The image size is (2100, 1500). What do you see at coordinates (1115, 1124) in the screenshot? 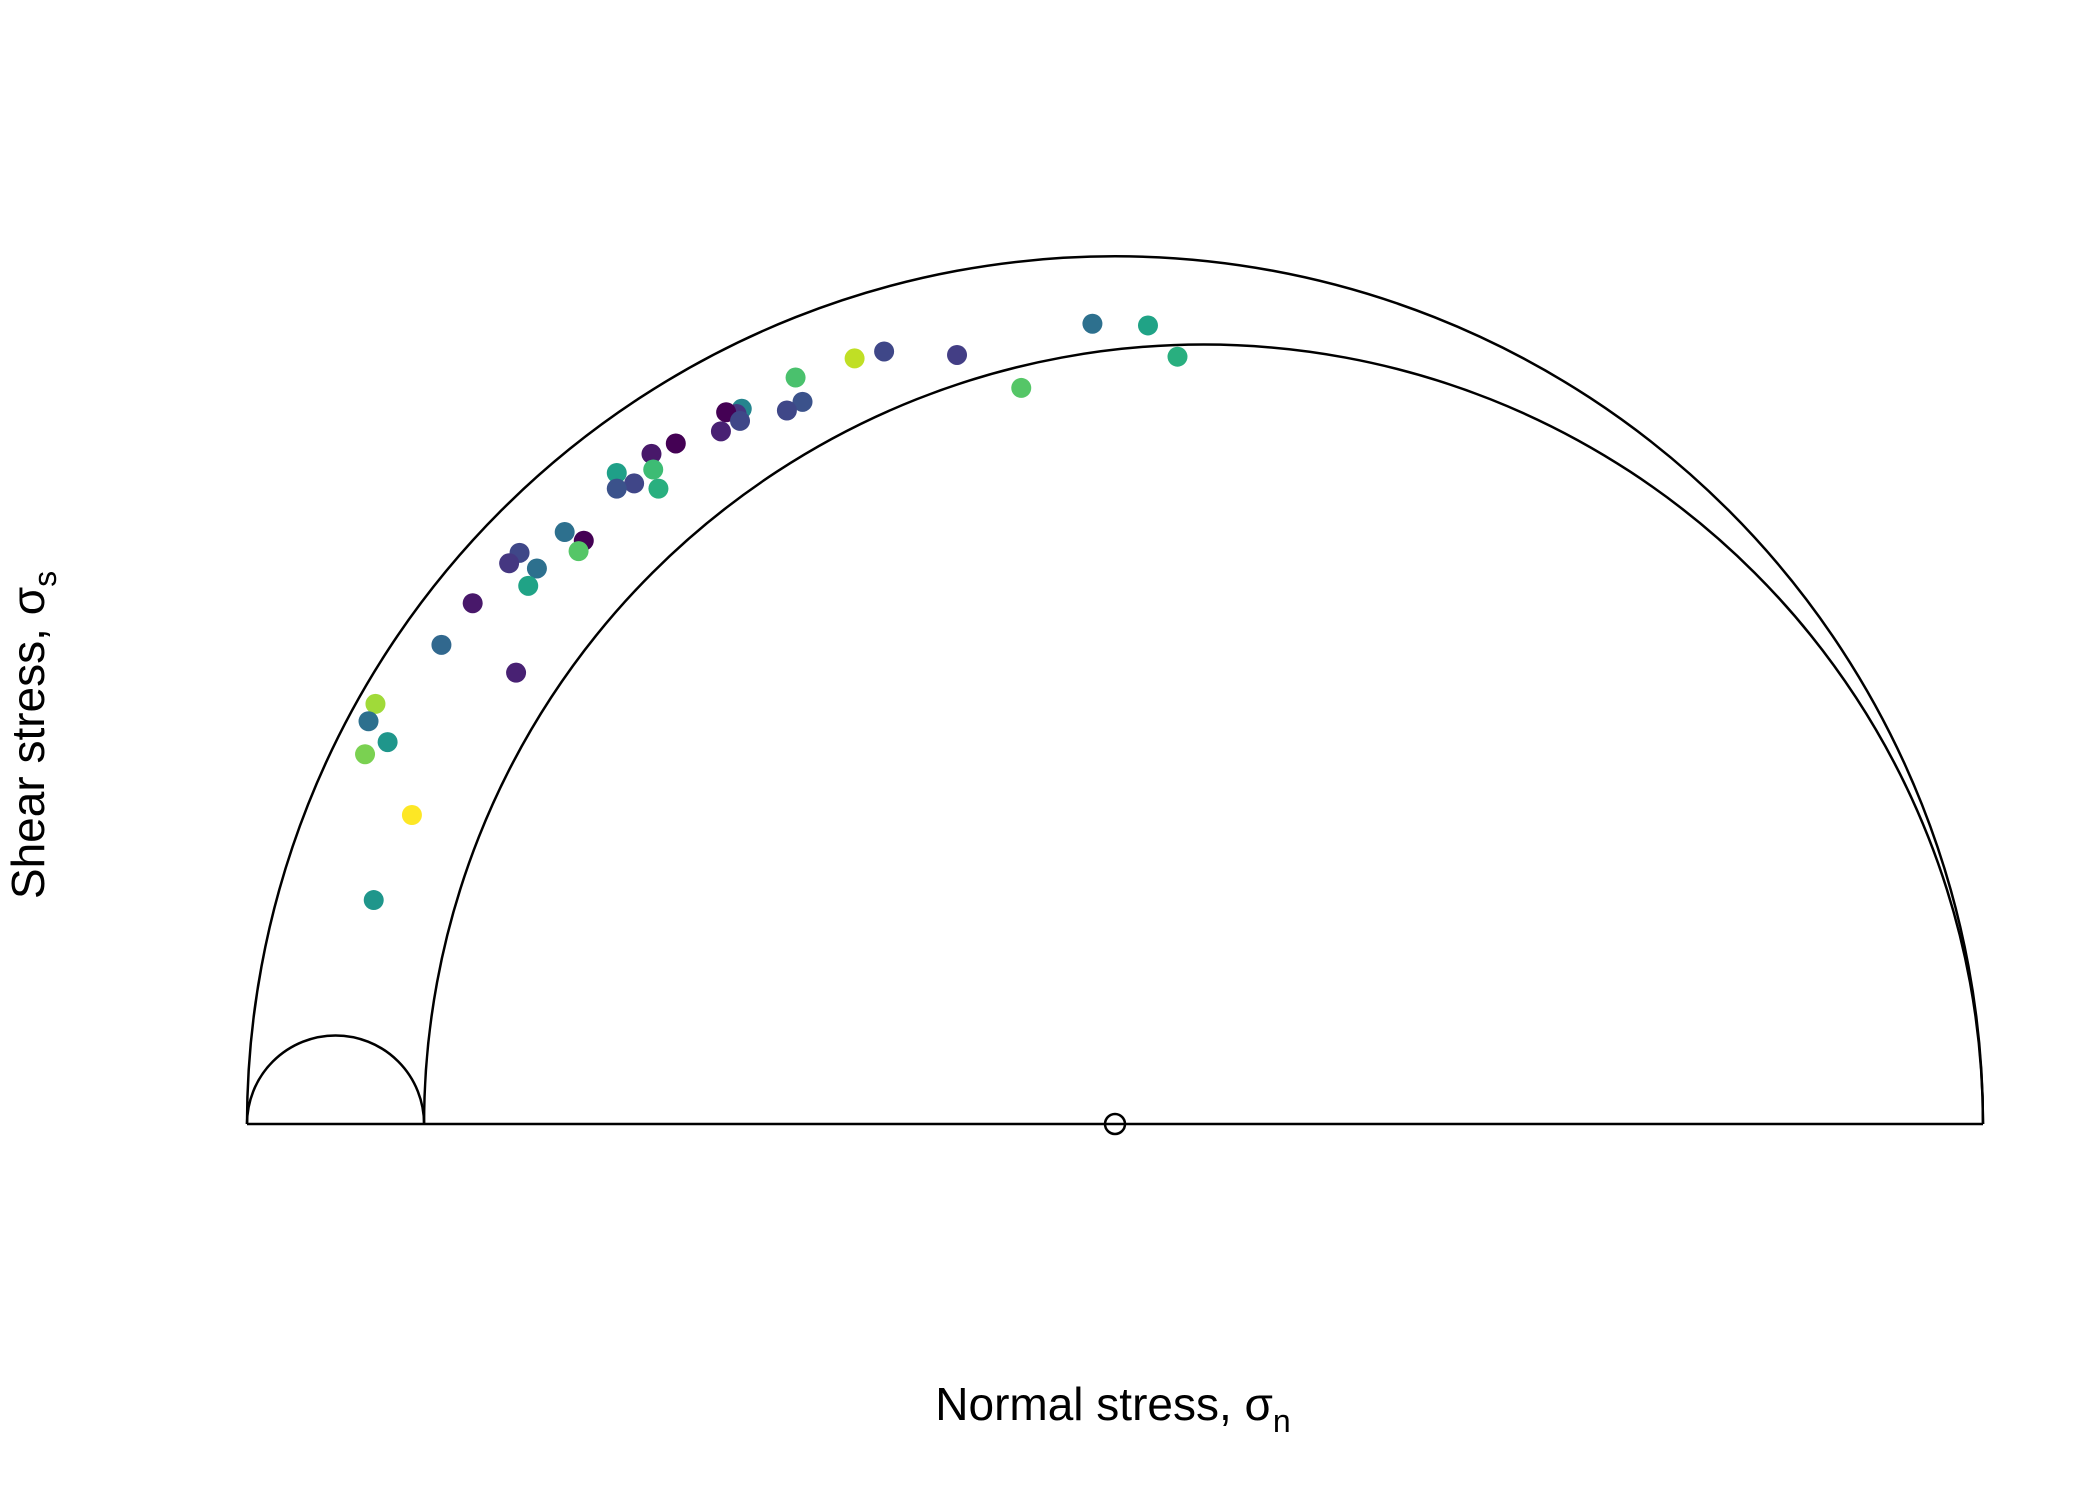
I see `center-marker` at bounding box center [1115, 1124].